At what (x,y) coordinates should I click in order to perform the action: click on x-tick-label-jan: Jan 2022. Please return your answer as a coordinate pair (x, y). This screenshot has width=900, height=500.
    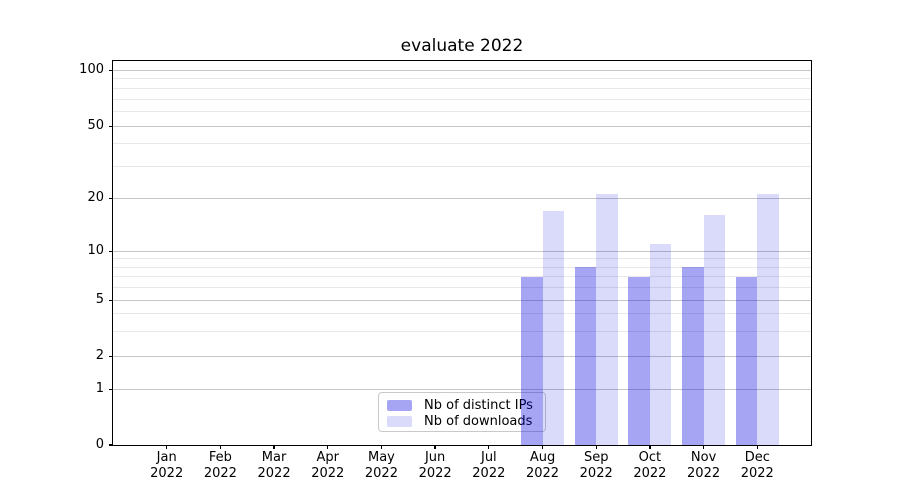
    Looking at the image, I should click on (167, 465).